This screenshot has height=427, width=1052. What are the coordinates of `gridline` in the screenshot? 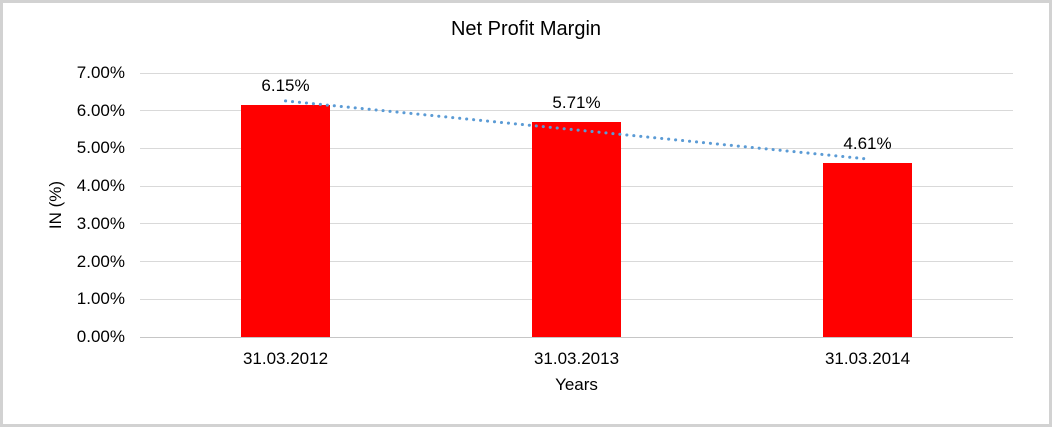 It's located at (576, 73).